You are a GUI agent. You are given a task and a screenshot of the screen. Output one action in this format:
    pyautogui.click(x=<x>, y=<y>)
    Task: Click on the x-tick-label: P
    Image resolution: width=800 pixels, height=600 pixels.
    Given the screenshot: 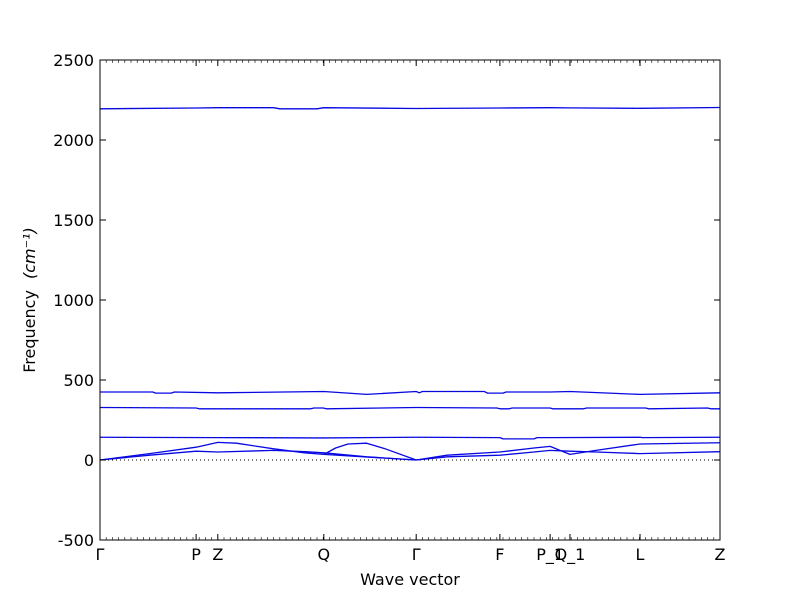 What is the action you would take?
    pyautogui.click(x=196, y=554)
    